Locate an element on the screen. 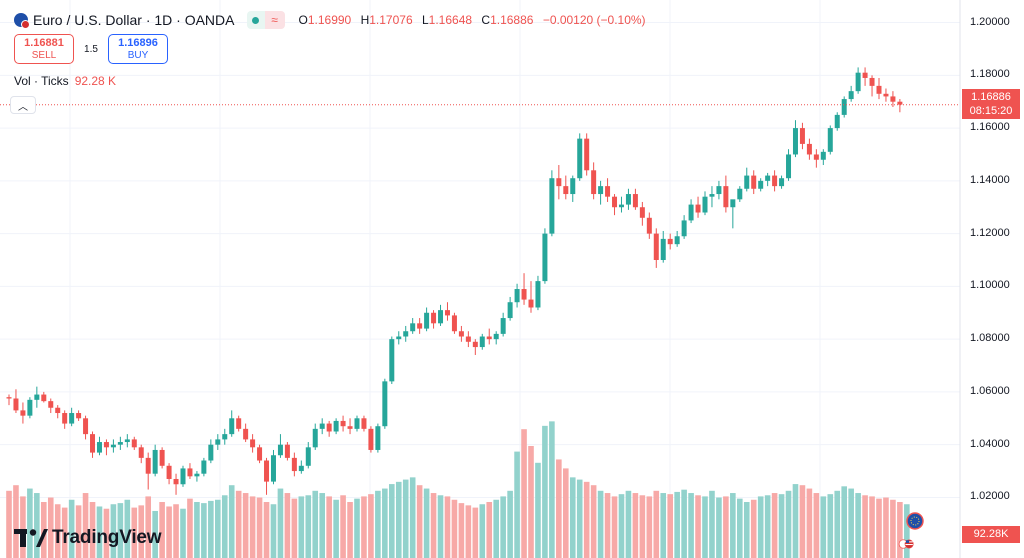 The width and height of the screenshot is (1024, 558). sell-price: 1.16881 is located at coordinates (44, 42).